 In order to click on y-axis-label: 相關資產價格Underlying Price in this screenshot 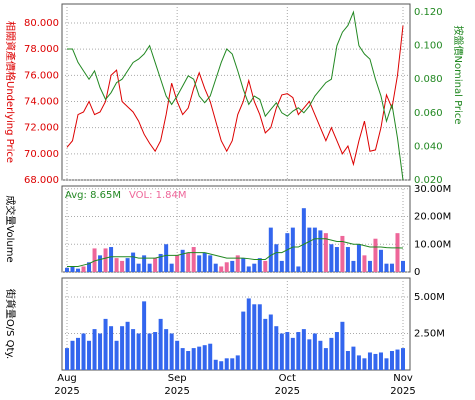, I will do `click(10, 92)`.